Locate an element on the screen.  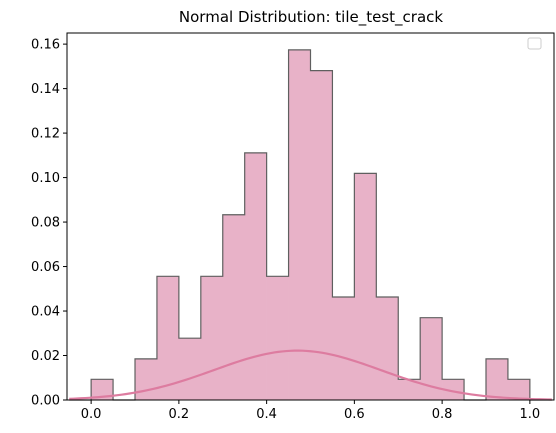
density-curve is located at coordinates (310, 375).